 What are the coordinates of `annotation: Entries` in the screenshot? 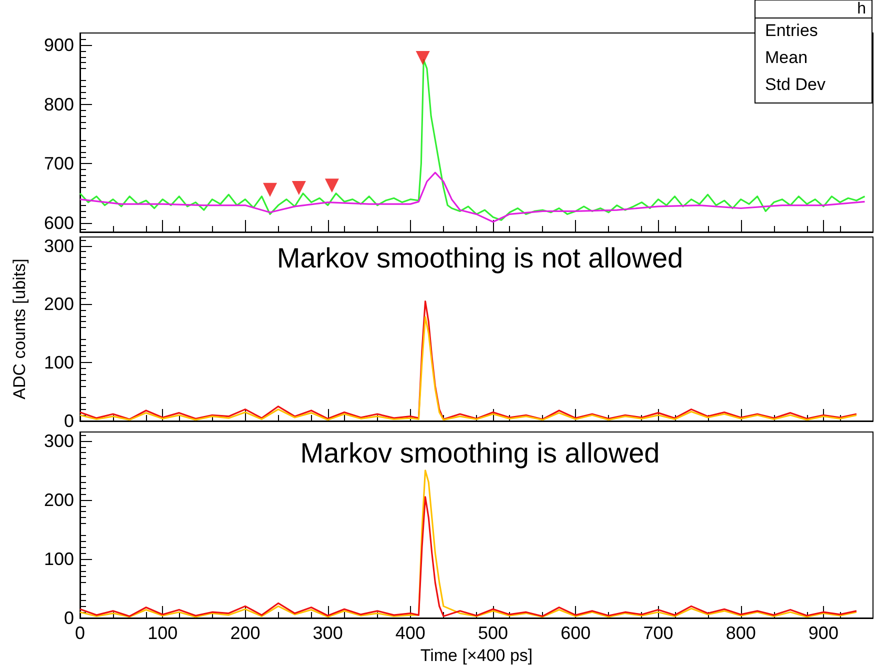 It's located at (791, 30).